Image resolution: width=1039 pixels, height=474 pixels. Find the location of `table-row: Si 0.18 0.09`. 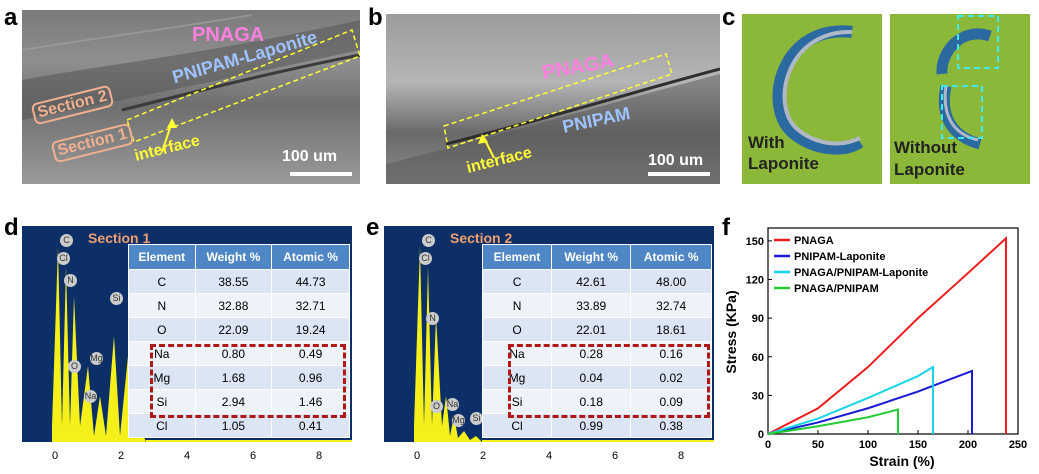

table-row: Si 0.18 0.09 is located at coordinates (596, 401).